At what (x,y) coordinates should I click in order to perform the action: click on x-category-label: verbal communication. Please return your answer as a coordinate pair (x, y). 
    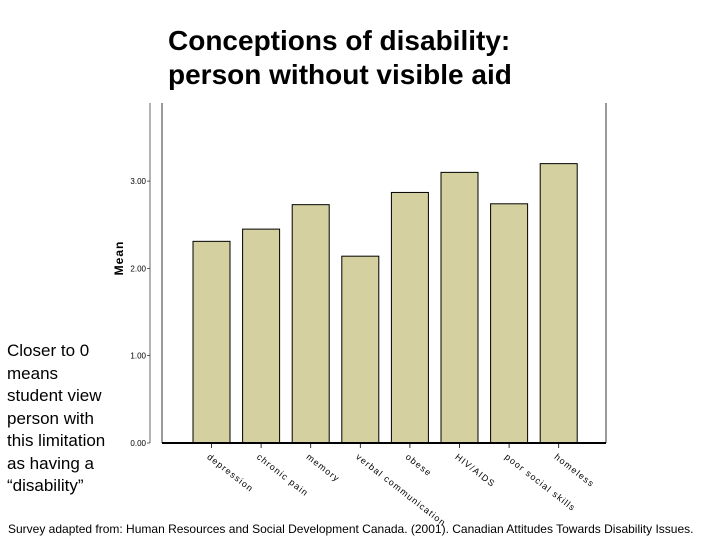
    Looking at the image, I should click on (401, 490).